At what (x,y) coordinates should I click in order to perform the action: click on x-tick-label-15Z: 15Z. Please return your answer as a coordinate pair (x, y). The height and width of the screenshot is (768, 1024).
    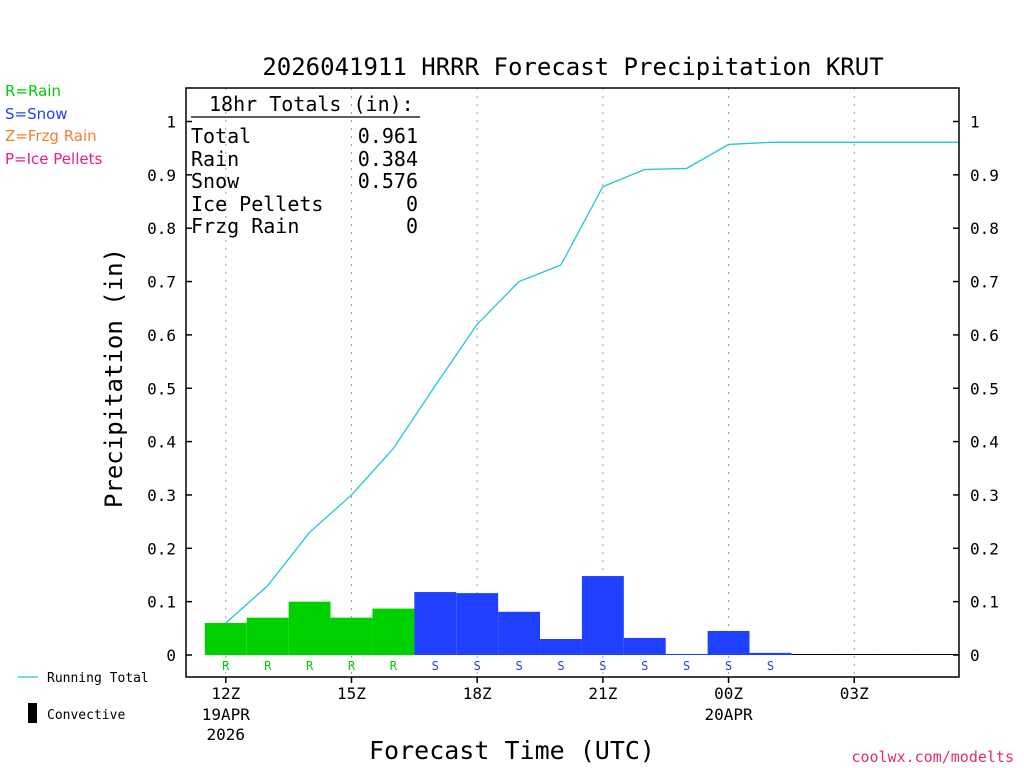
    Looking at the image, I should click on (351, 693).